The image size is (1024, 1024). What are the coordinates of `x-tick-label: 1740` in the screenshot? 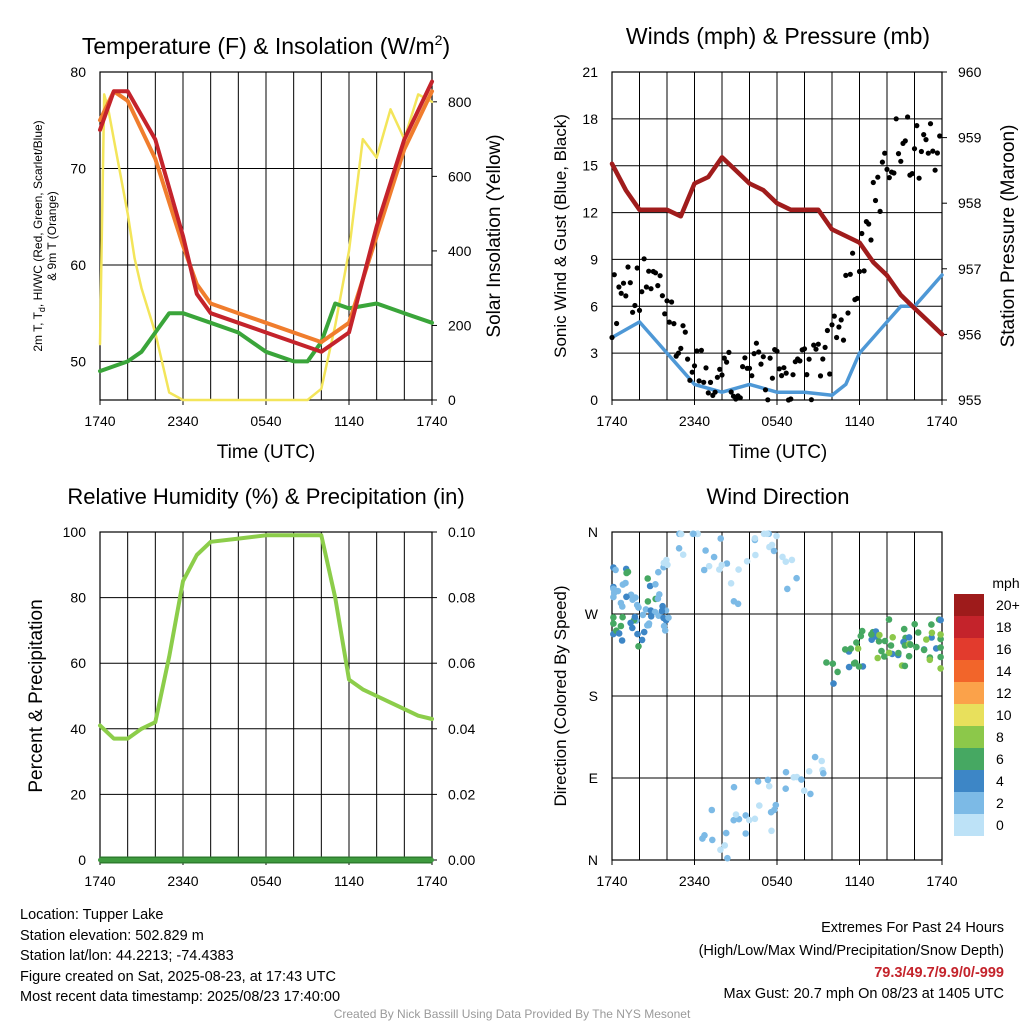 It's located at (611, 421).